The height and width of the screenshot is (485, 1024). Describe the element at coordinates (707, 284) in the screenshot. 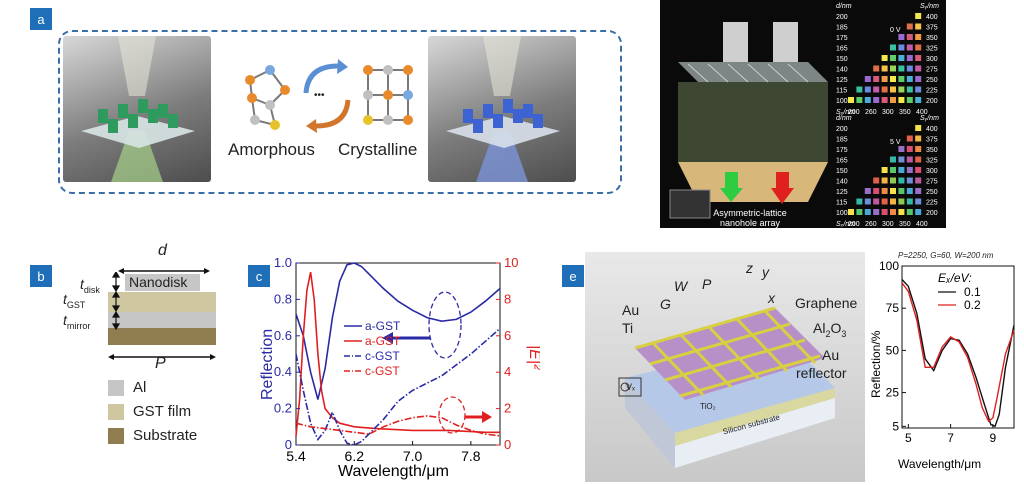

I see `label-p: P` at that location.